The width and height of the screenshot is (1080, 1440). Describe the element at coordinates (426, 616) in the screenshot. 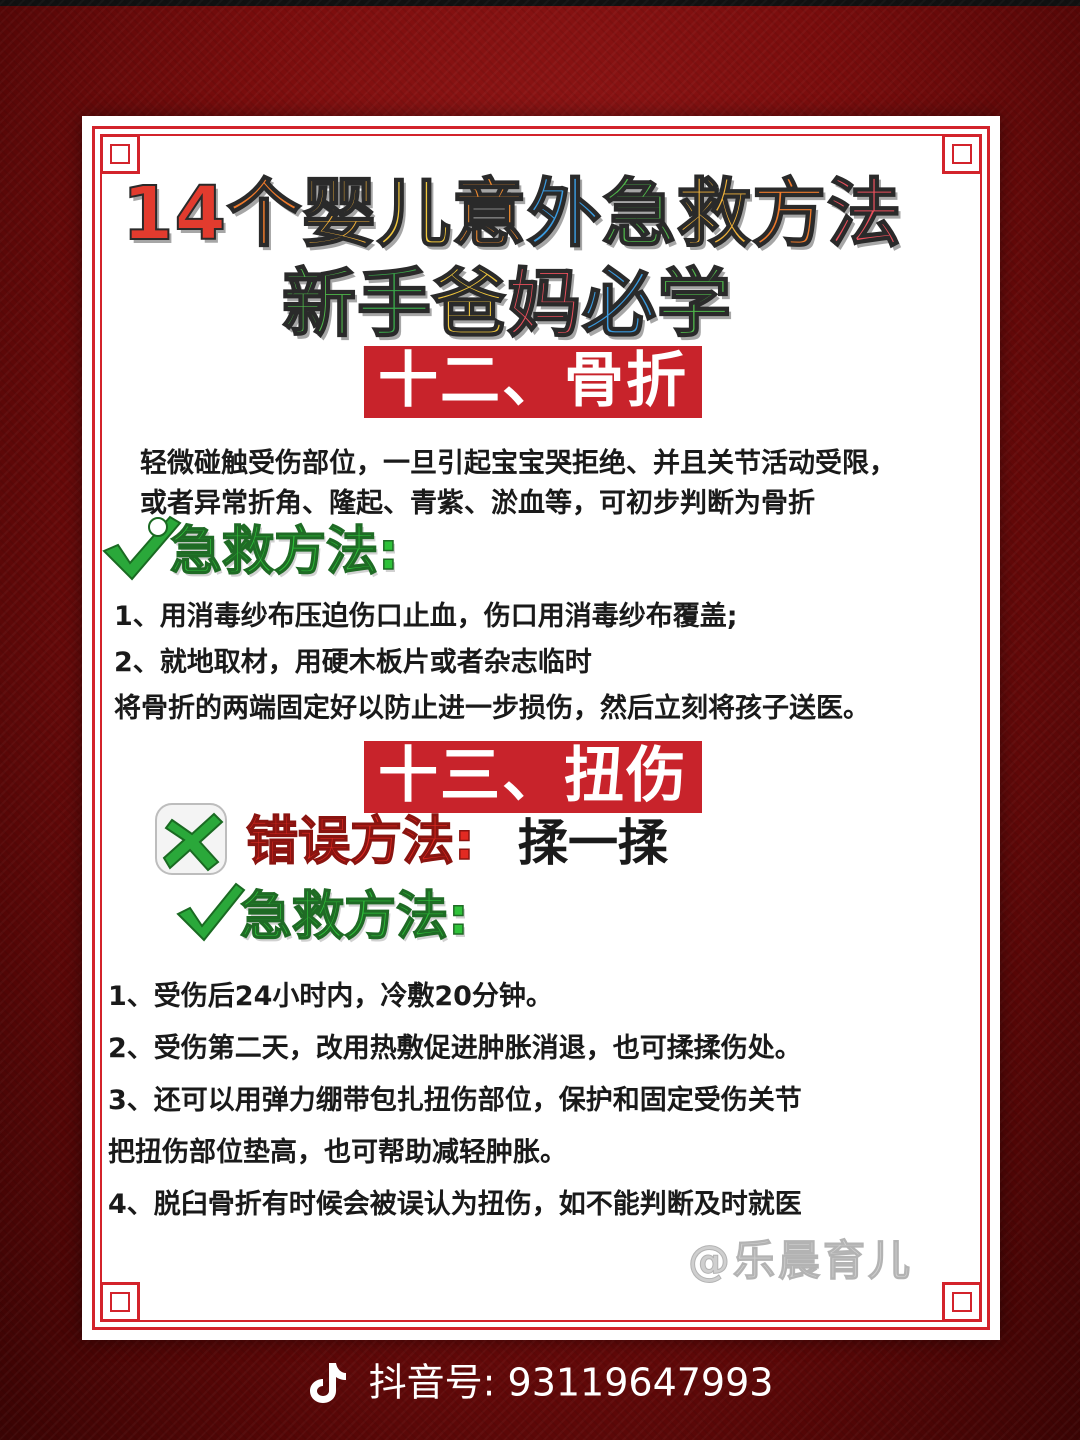

I see `step-item: 1、用消毒纱布压迫伤口止血，伤口用消毒纱布覆盖;` at that location.